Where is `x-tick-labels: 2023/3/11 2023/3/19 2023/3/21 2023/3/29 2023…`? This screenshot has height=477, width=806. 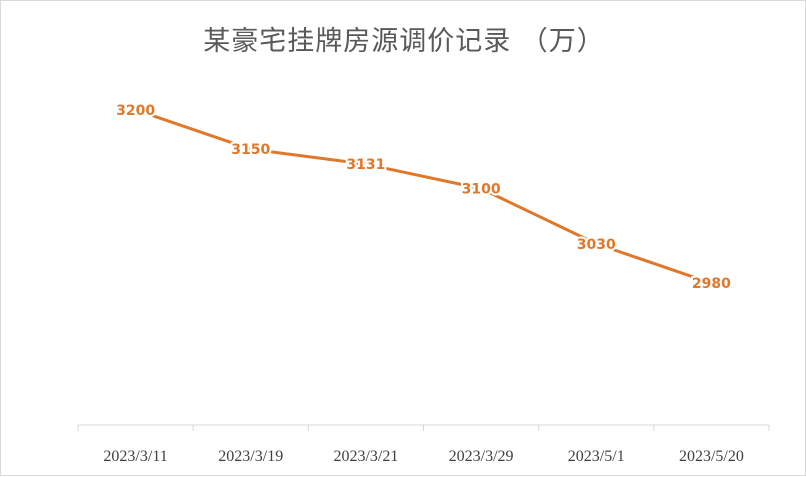 x-tick-labels: 2023/3/11 2023/3/19 2023/3/21 2023/3/29 2023… is located at coordinates (423, 456).